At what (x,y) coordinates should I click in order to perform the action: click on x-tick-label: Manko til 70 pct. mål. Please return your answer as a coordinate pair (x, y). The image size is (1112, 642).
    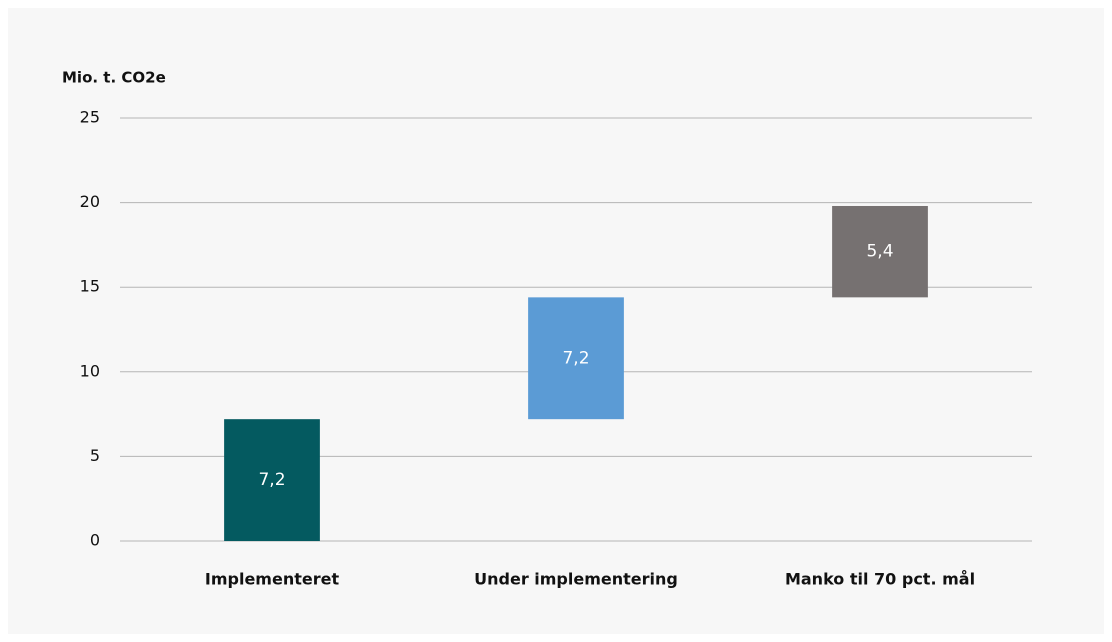
    Looking at the image, I should click on (880, 579).